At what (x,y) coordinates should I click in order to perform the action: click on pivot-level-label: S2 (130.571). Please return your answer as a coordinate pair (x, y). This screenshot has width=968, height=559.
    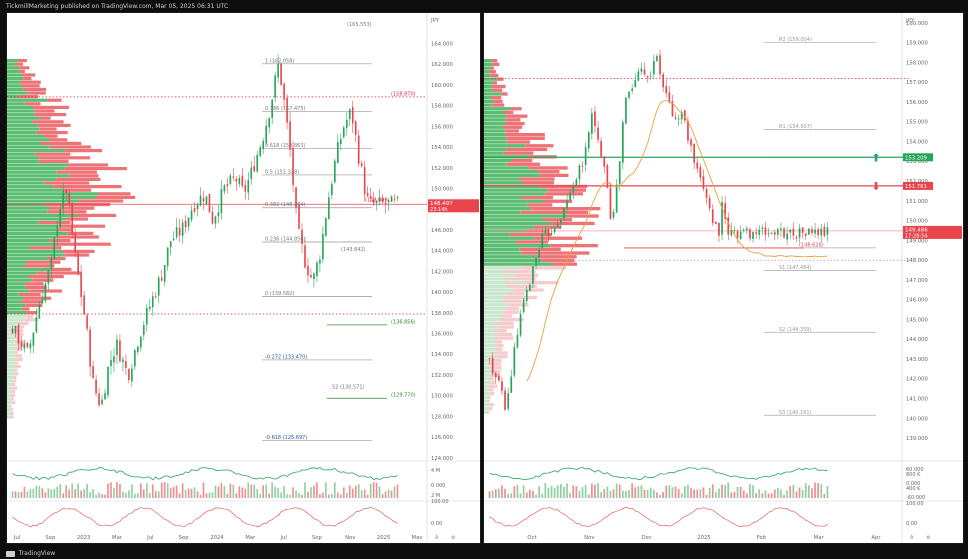
    Looking at the image, I should click on (348, 387).